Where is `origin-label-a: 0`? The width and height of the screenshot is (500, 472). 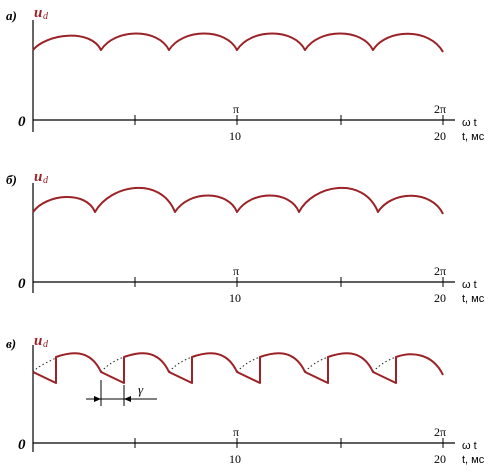 origin-label-a: 0 is located at coordinates (22, 122).